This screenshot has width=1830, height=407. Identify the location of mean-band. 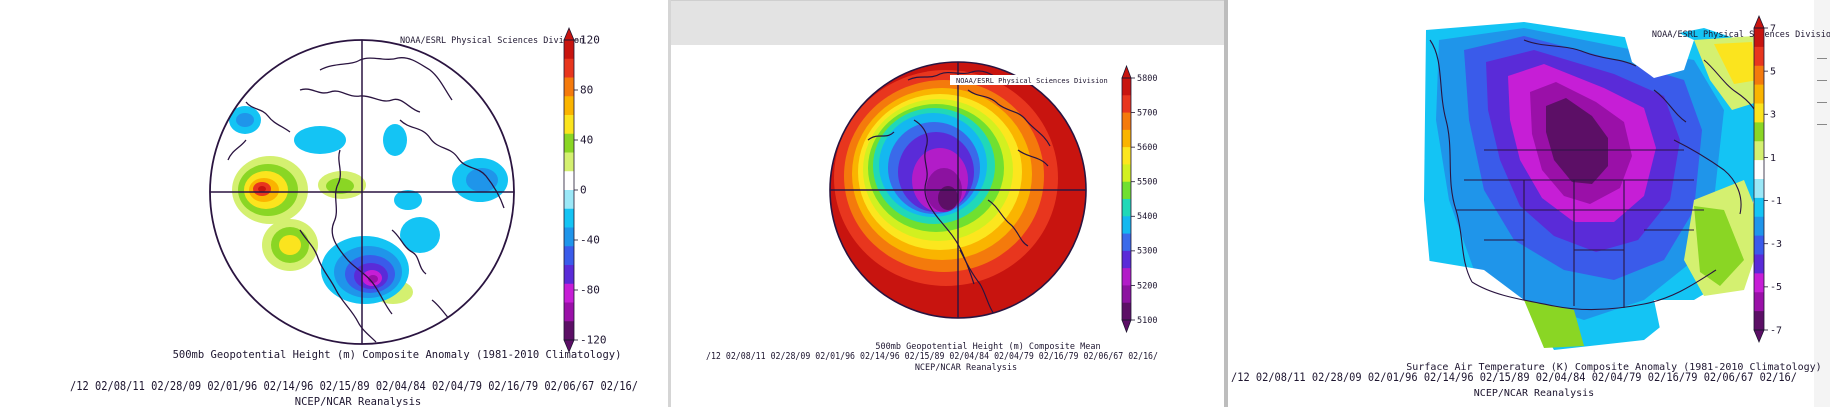
(948, 198).